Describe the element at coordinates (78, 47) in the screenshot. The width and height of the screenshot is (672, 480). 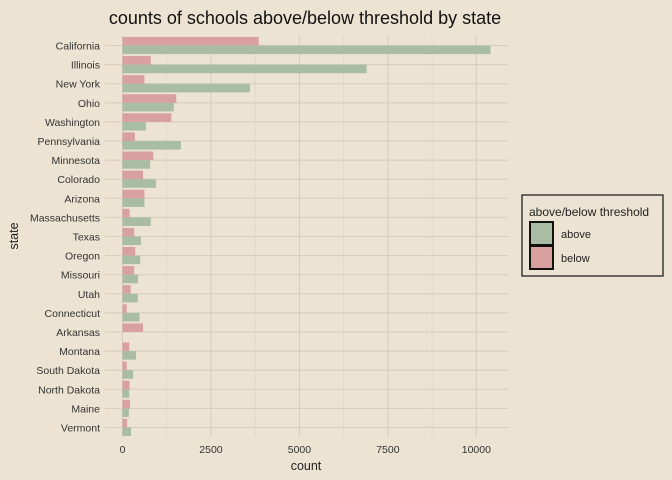
I see `y-tick-label: California` at that location.